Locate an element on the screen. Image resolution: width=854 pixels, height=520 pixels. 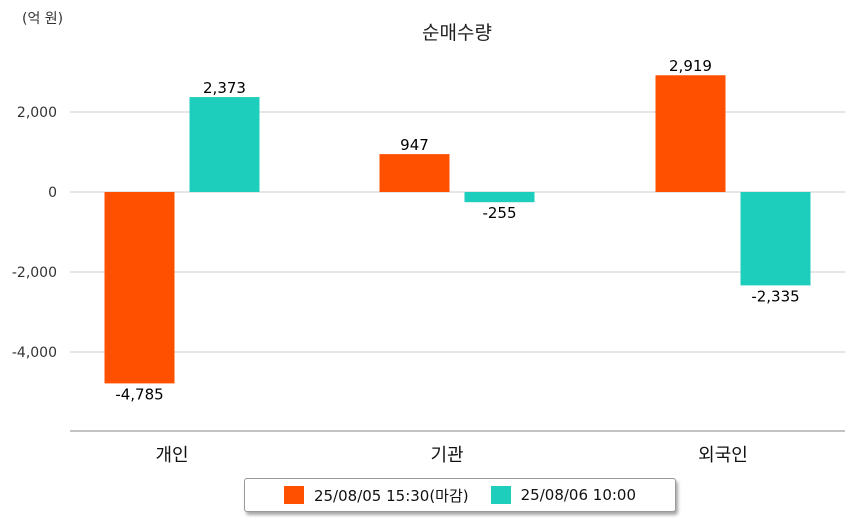
data-label: -255 is located at coordinates (499, 213).